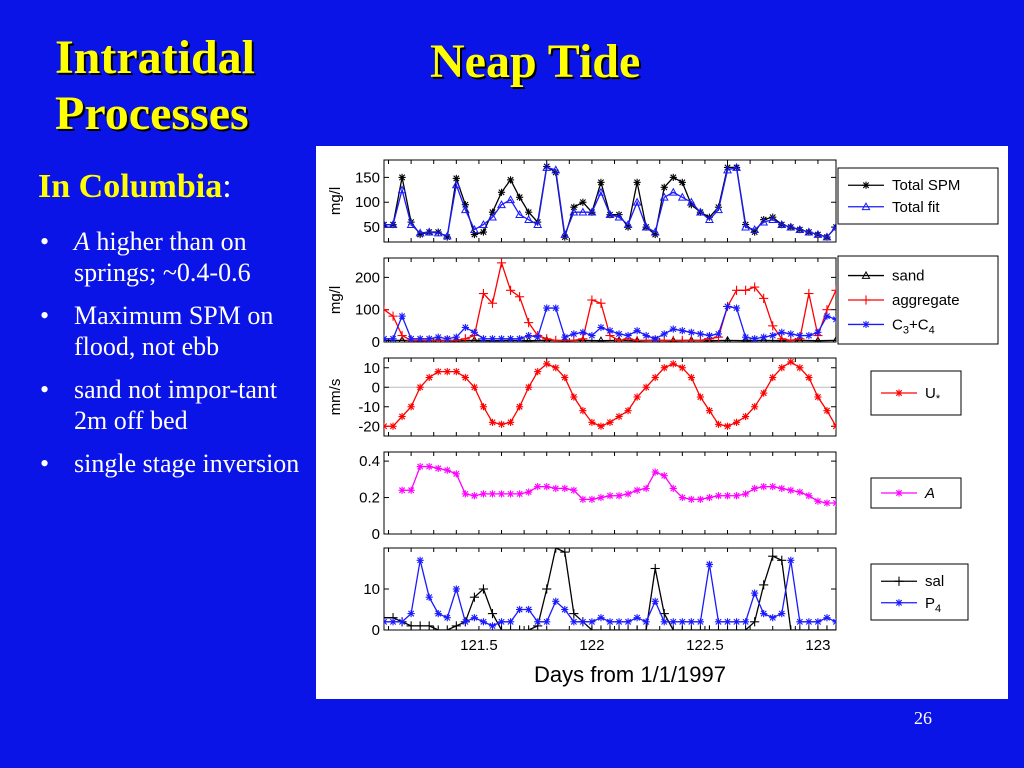 Image resolution: width=1024 pixels, height=768 pixels. What do you see at coordinates (918, 196) in the screenshot?
I see `legend-box` at bounding box center [918, 196].